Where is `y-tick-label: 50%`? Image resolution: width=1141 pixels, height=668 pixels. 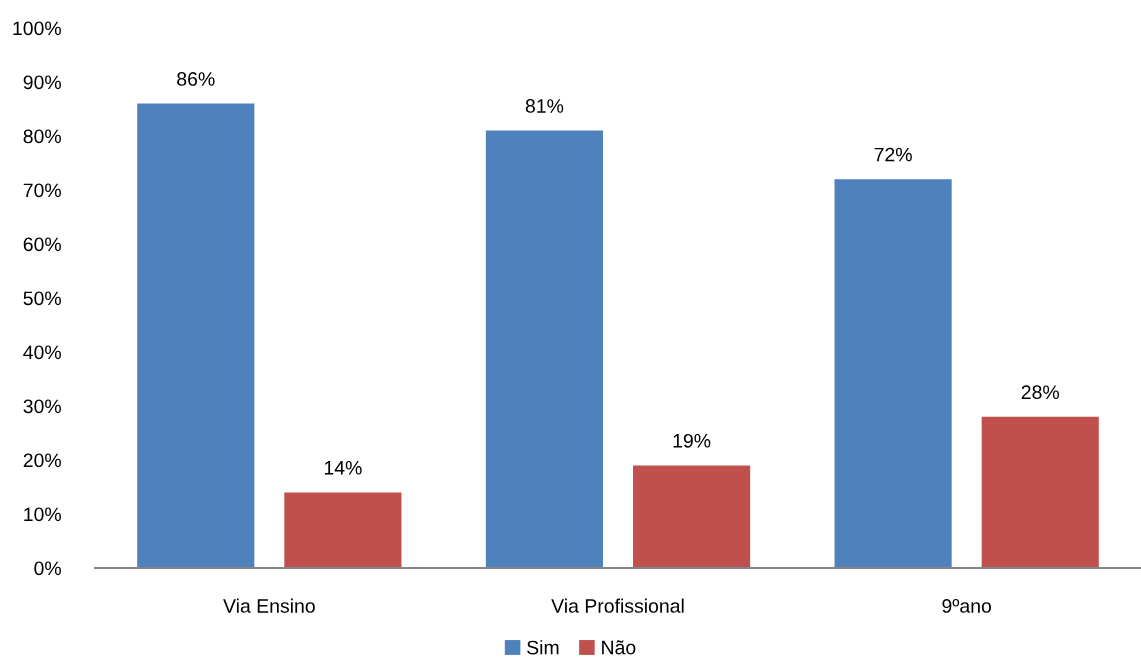
y-tick-label: 50% is located at coordinates (42, 298).